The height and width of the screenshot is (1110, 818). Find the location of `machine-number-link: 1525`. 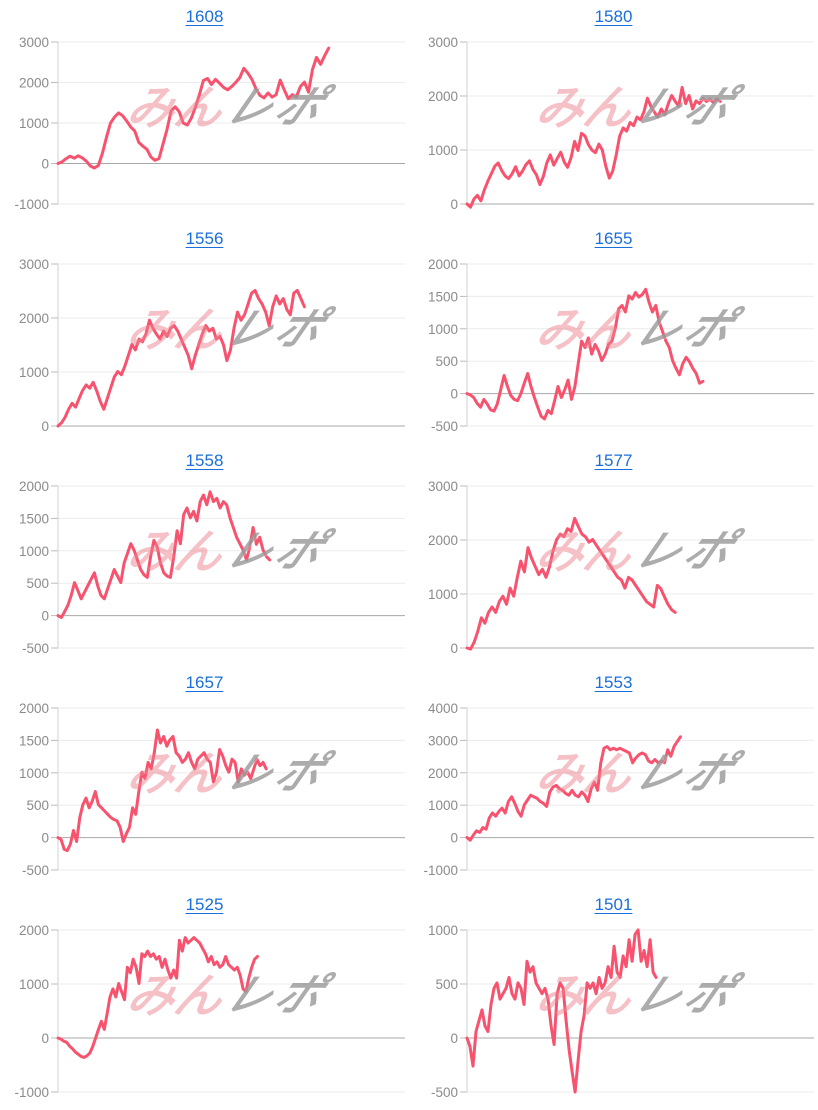

machine-number-link: 1525 is located at coordinates (204, 904).